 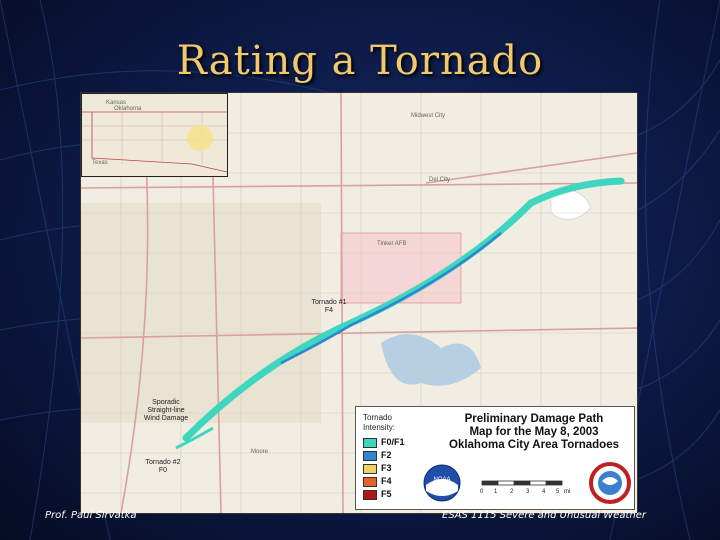 What do you see at coordinates (392, 244) in the screenshot?
I see `tinker-afb-label: Tinker AFB` at bounding box center [392, 244].